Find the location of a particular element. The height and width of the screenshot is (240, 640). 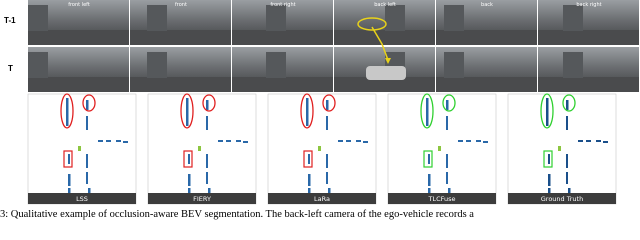

row-label: T is located at coordinates (10, 68).